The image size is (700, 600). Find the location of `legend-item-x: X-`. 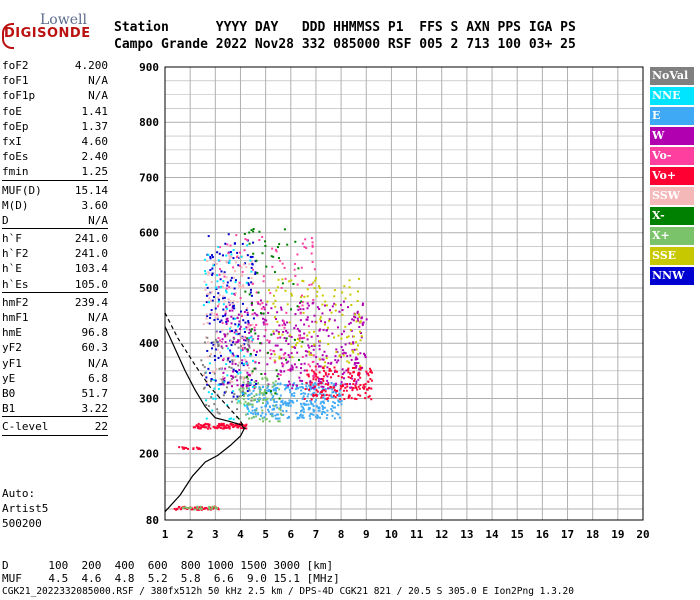

legend-item-x: X- is located at coordinates (672, 216).